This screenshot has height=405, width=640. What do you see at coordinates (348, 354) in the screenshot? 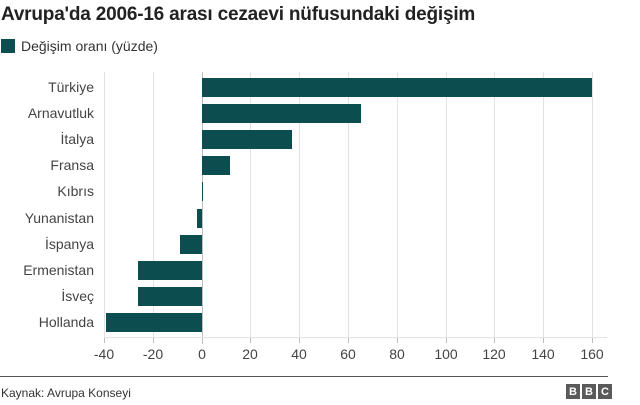
I see `x-tick-label: 60` at bounding box center [348, 354].